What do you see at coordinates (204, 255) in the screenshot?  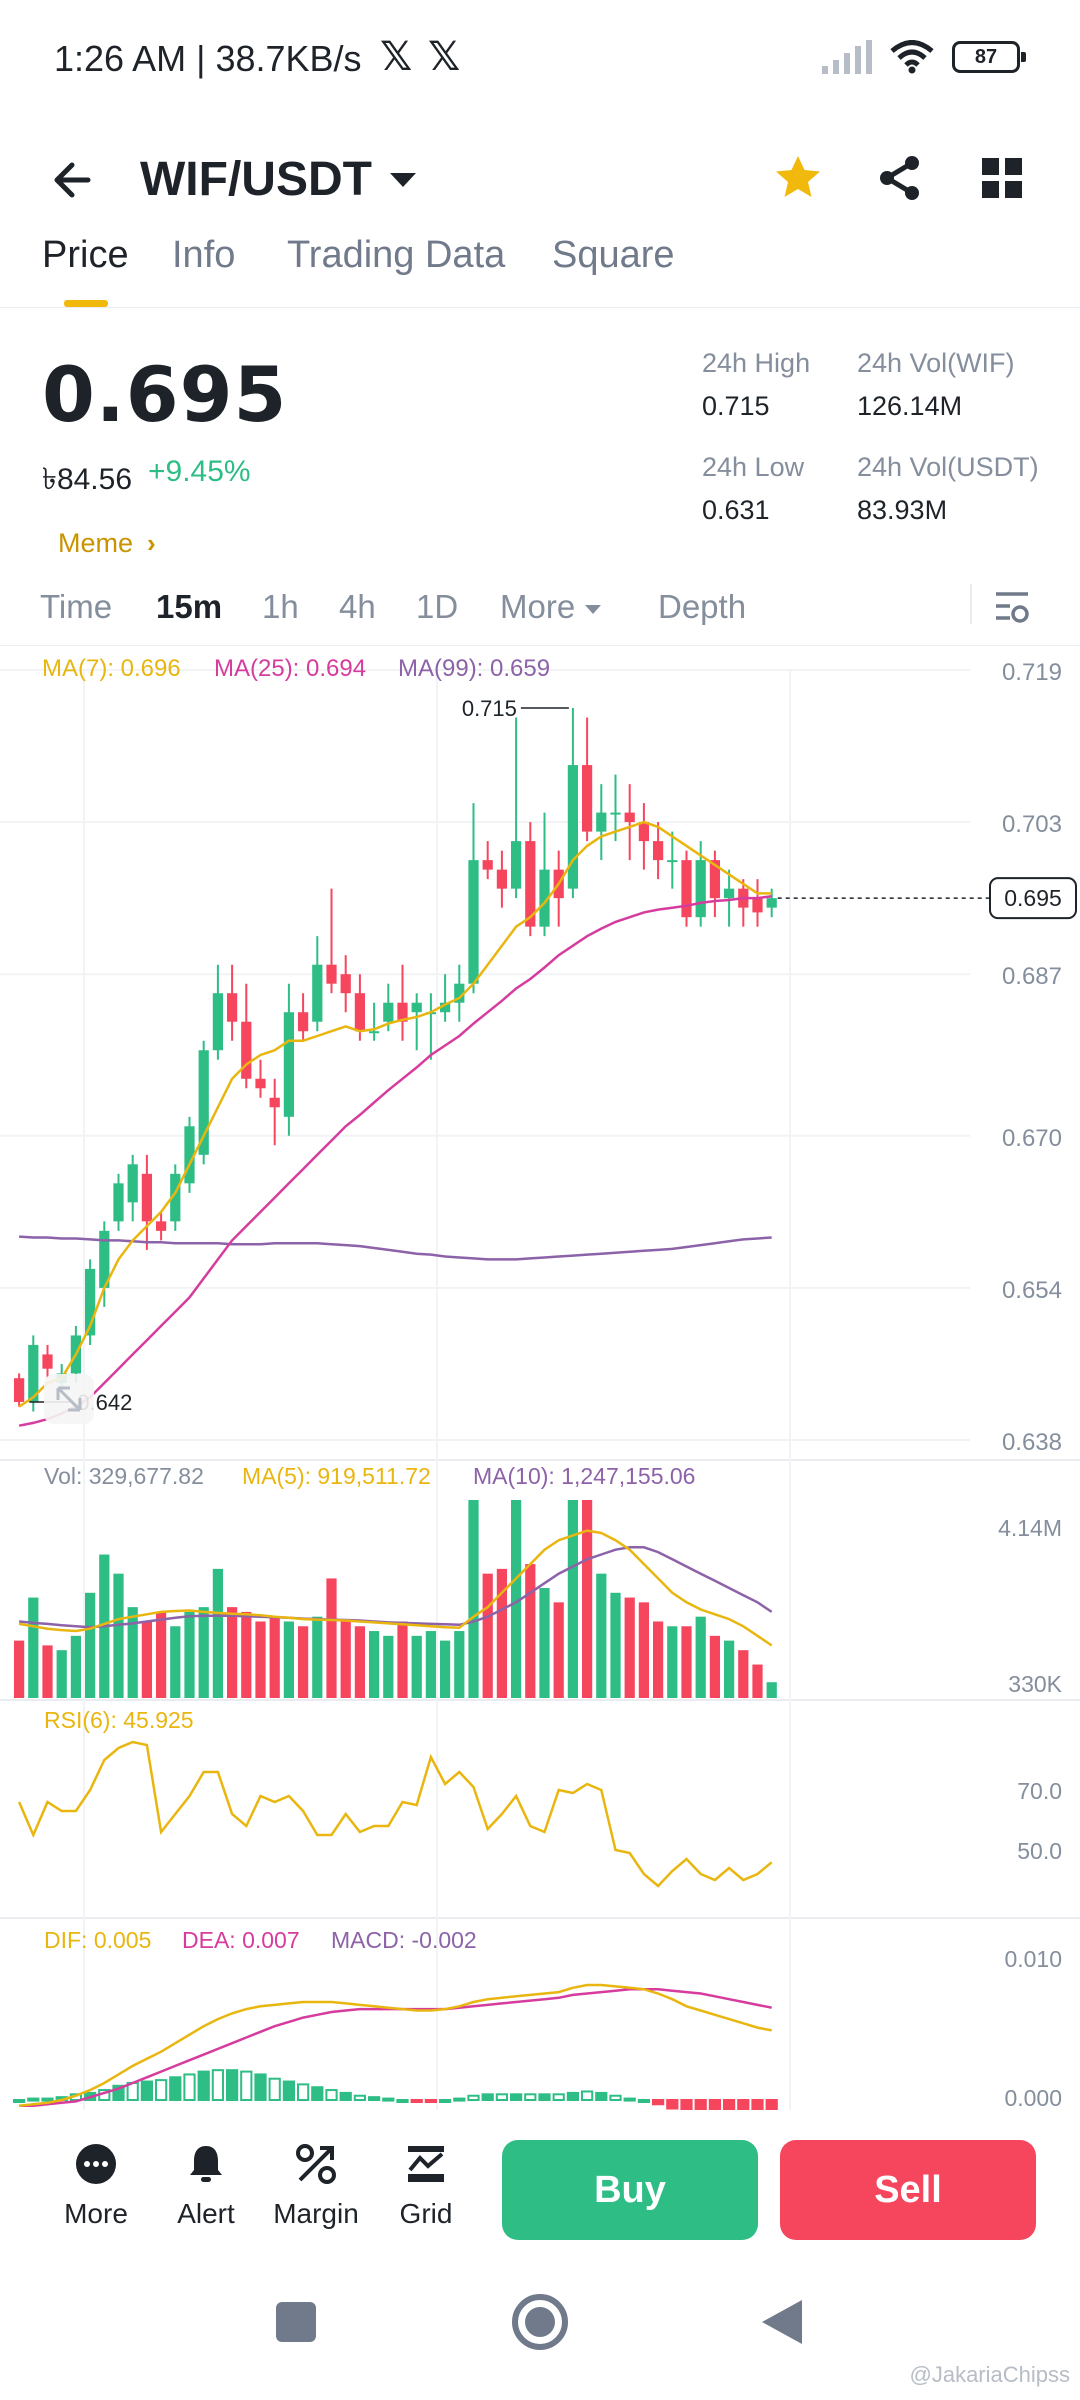 I see `tab-info: Info` at bounding box center [204, 255].